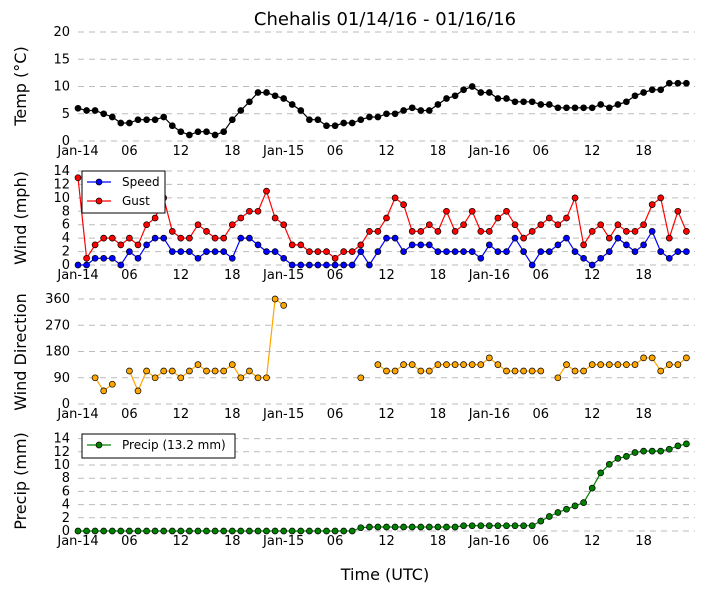  I want to click on series-segment, so click(270, 338).